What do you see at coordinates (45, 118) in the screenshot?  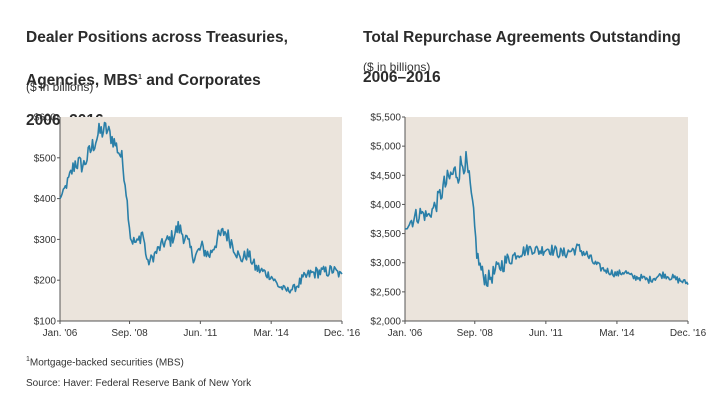 I see `dealer-y-tick-label: $600` at bounding box center [45, 118].